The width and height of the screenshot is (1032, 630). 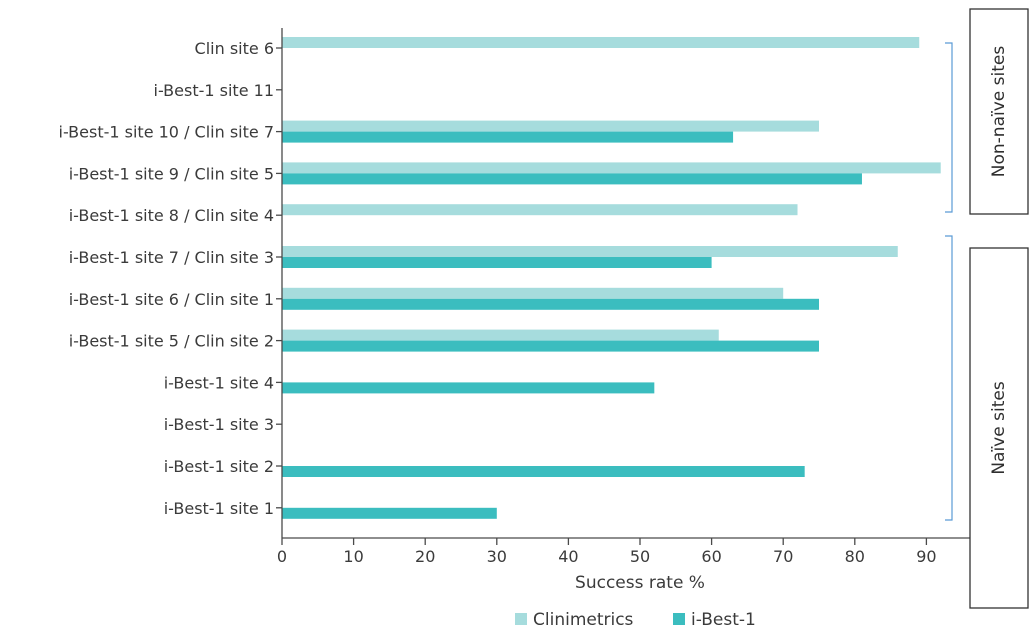 I want to click on y-tick-label-11: i-Best-1 site 1, so click(x=219, y=508).